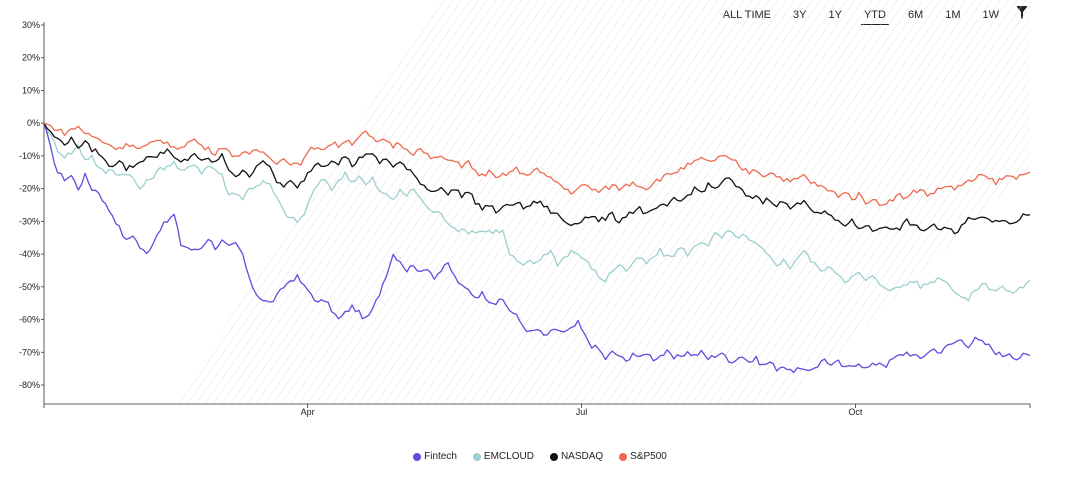  Describe the element at coordinates (855, 412) in the screenshot. I see `x-tick-label: Oct` at that location.